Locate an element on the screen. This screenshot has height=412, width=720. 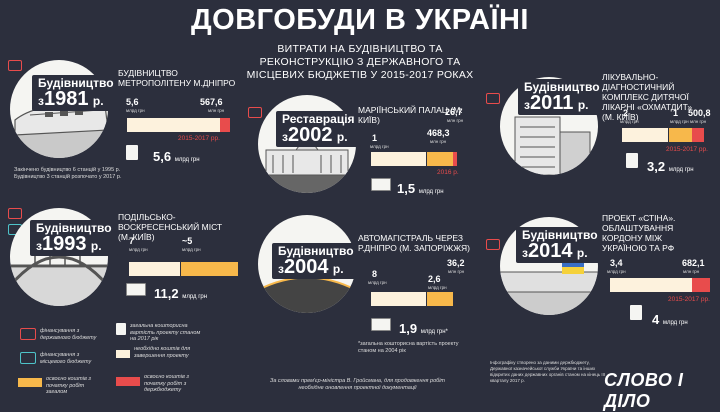
train-icon is located at coordinates (59, 130).